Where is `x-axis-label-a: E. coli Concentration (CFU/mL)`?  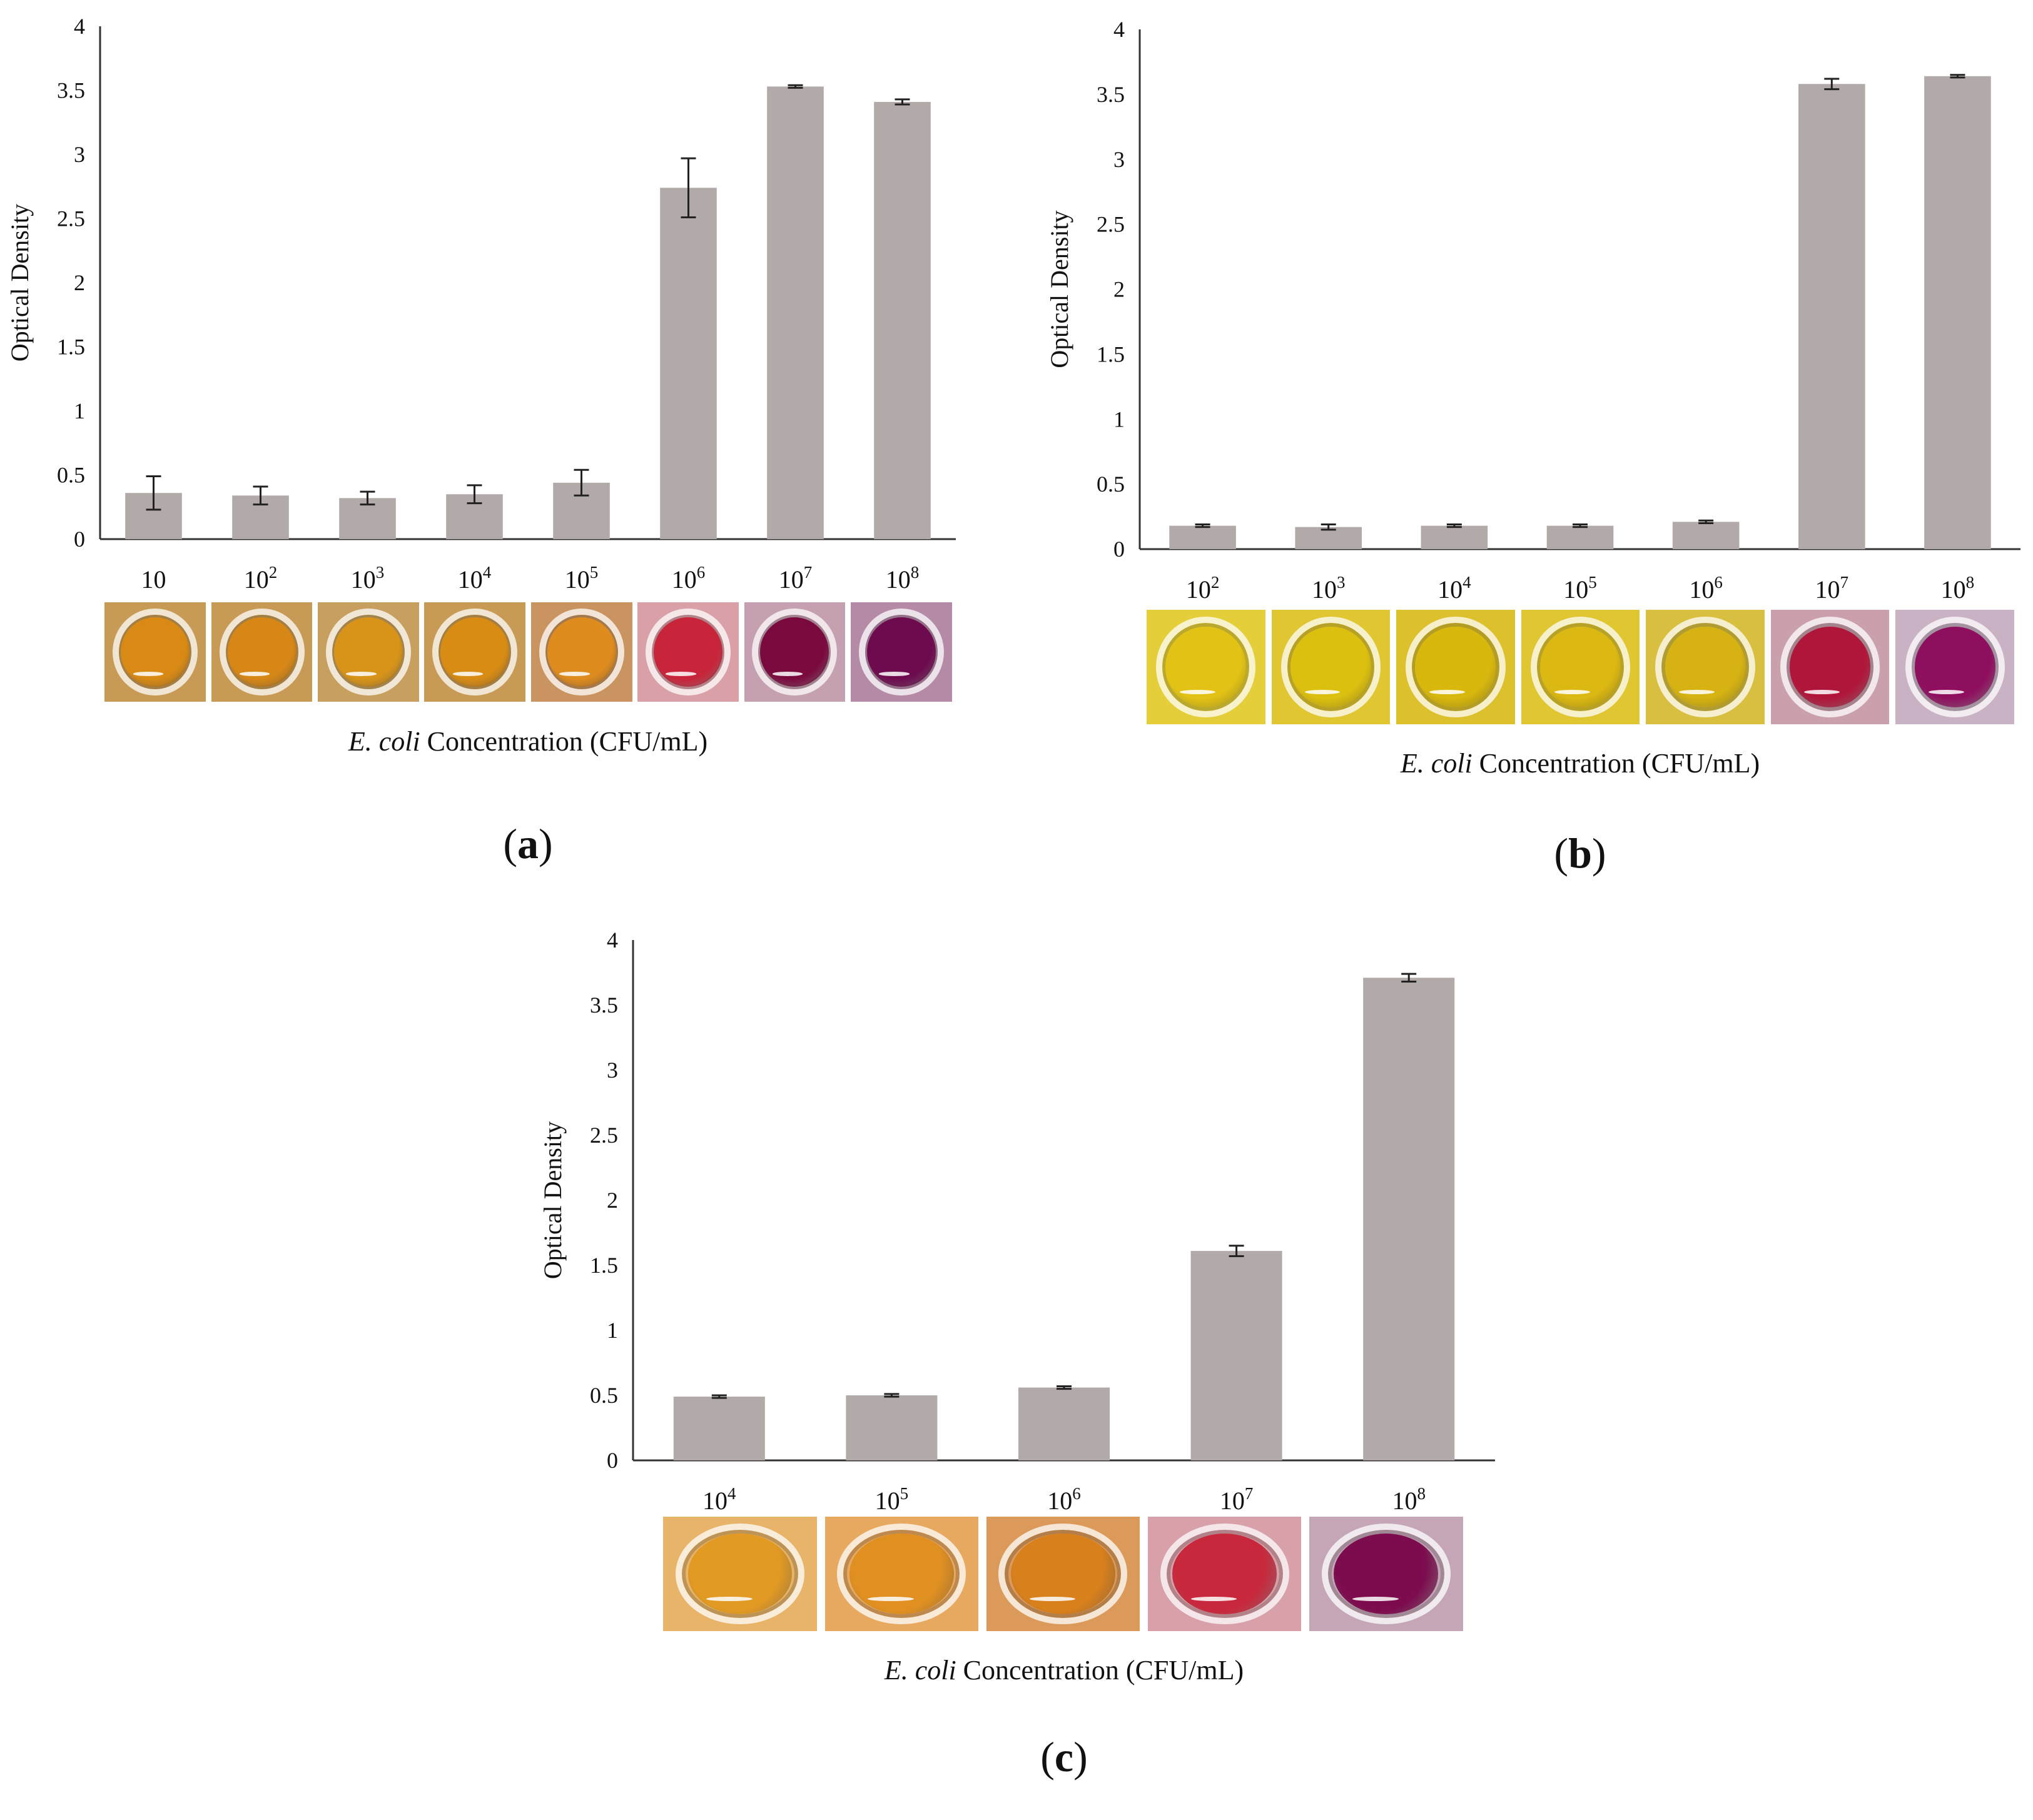
x-axis-label-a: E. coli Concentration (CFU/mL) is located at coordinates (528, 742).